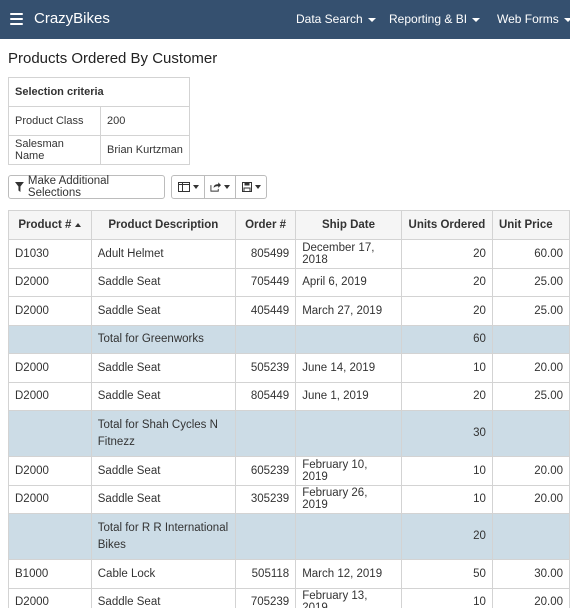  What do you see at coordinates (78, 224) in the screenshot?
I see `sort-ascending-icon` at bounding box center [78, 224].